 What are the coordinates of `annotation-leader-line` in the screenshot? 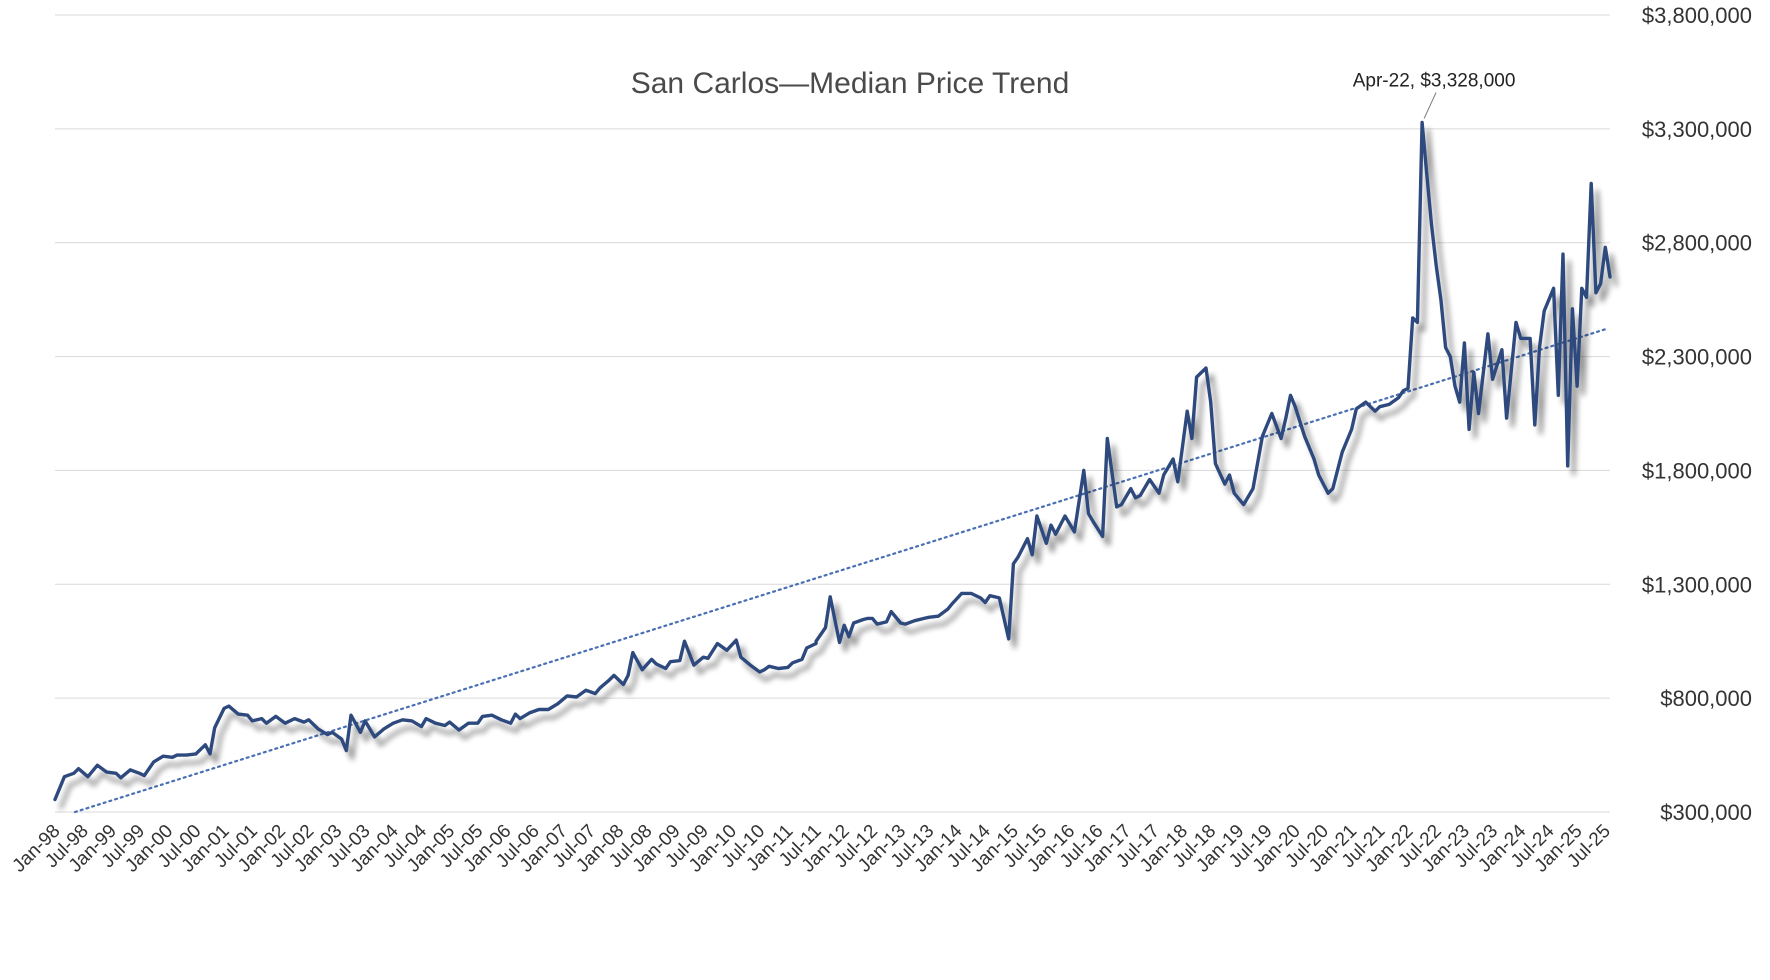 It's located at (1430, 105).